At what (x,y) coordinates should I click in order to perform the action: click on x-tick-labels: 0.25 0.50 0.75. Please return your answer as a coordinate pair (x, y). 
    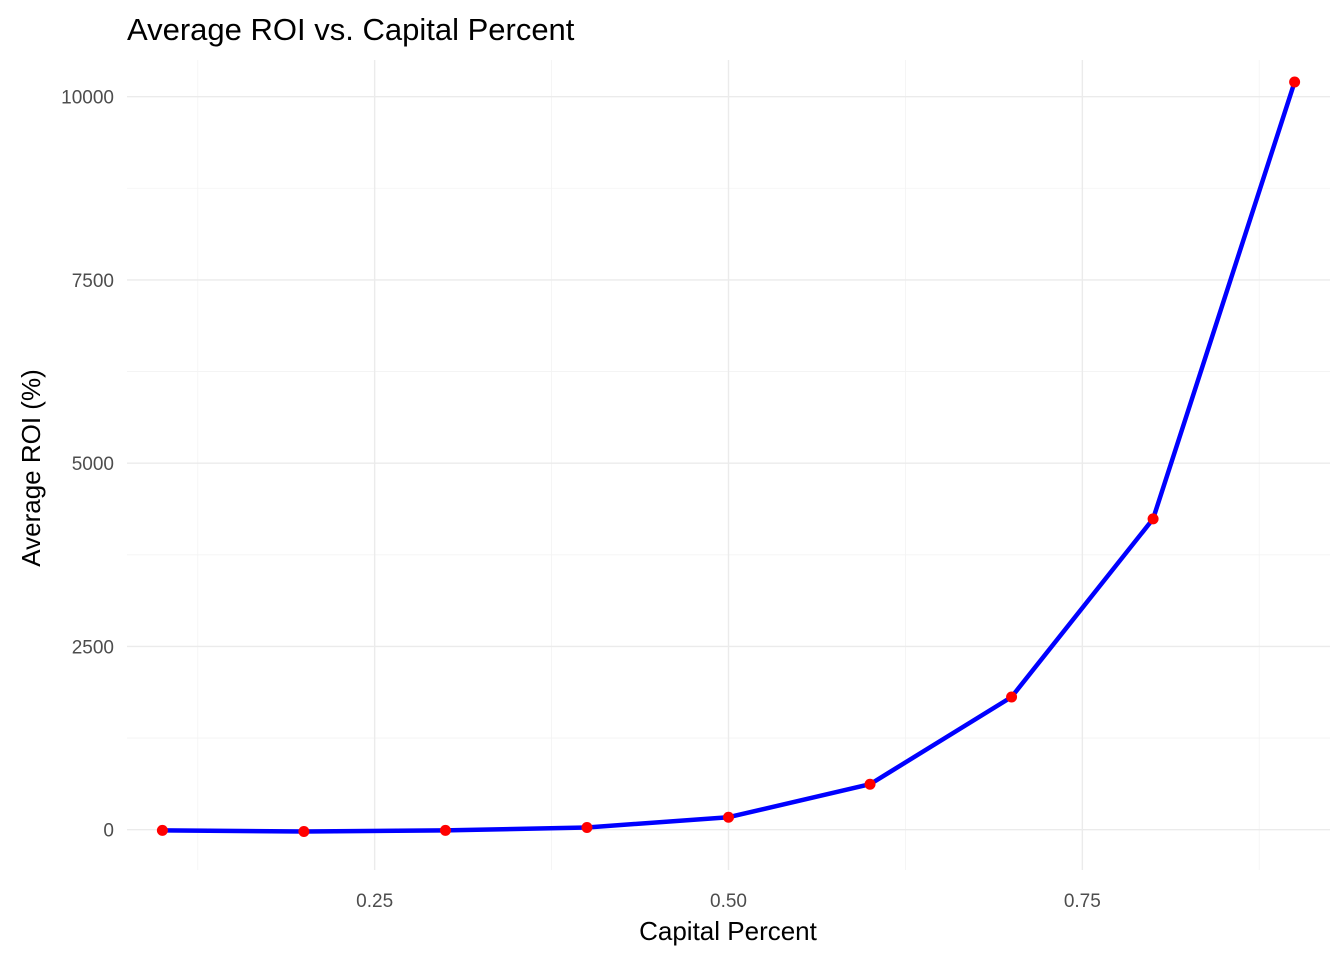
    Looking at the image, I should click on (728, 901).